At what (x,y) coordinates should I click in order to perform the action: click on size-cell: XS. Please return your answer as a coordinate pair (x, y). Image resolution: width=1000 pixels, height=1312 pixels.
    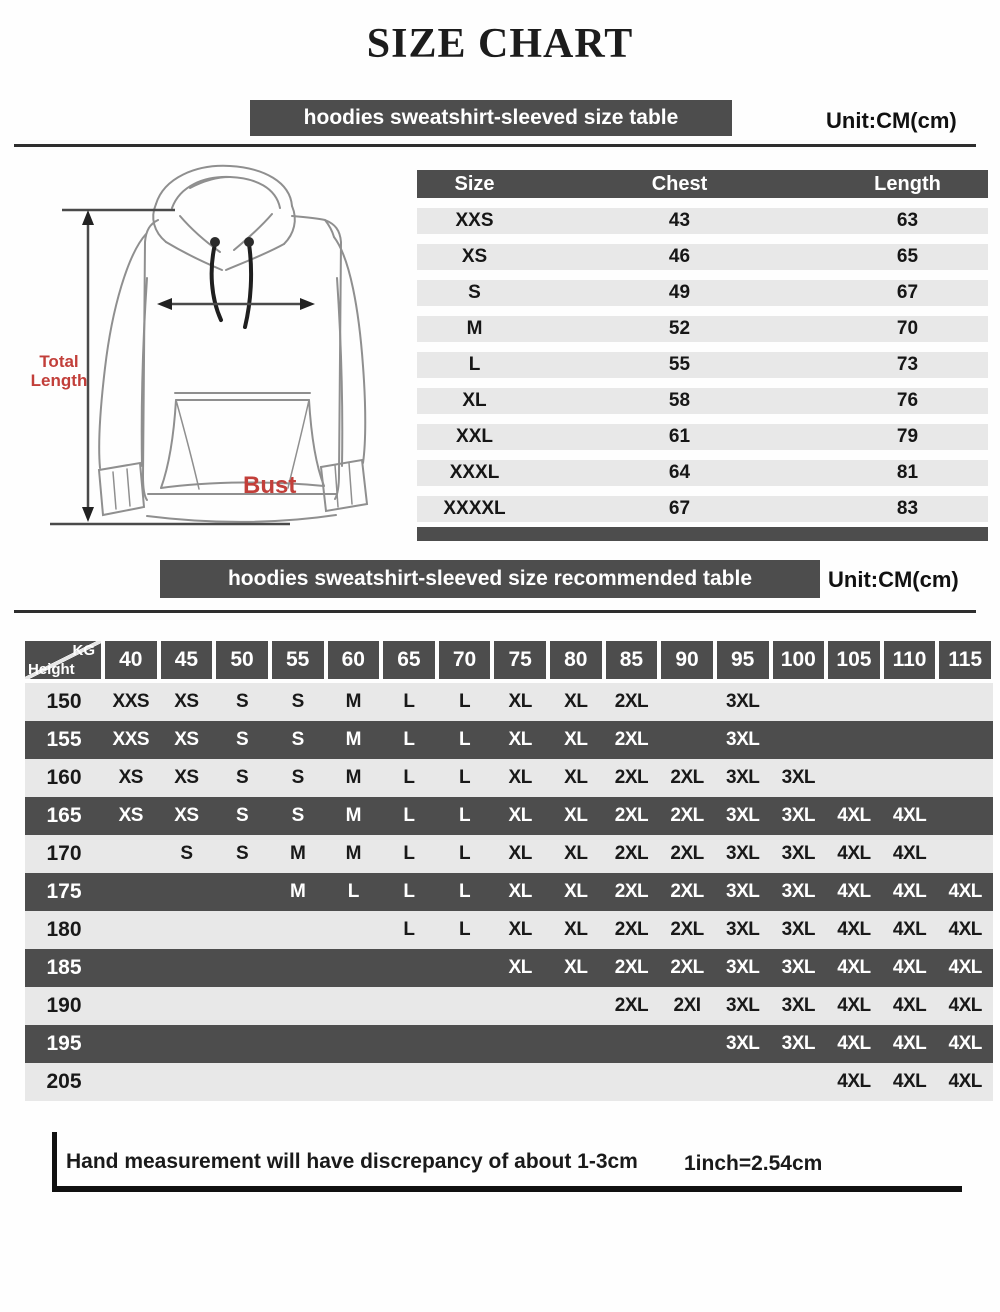
    Looking at the image, I should click on (474, 256).